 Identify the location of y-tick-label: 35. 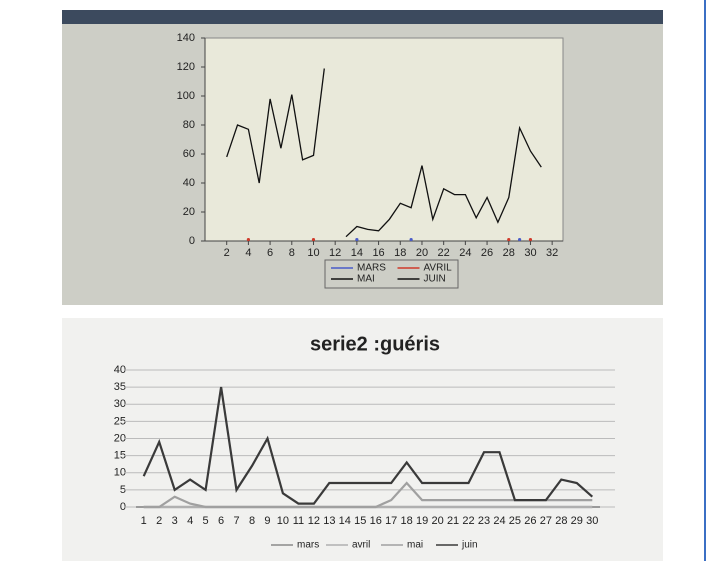
(120, 387).